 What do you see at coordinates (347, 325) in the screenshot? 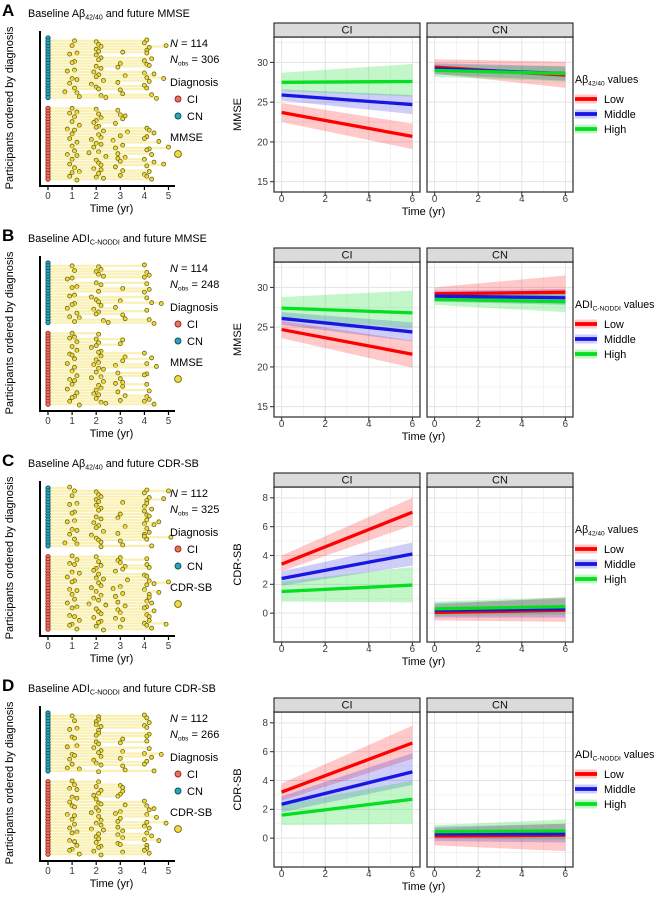
I see `regression-line-middle` at bounding box center [347, 325].